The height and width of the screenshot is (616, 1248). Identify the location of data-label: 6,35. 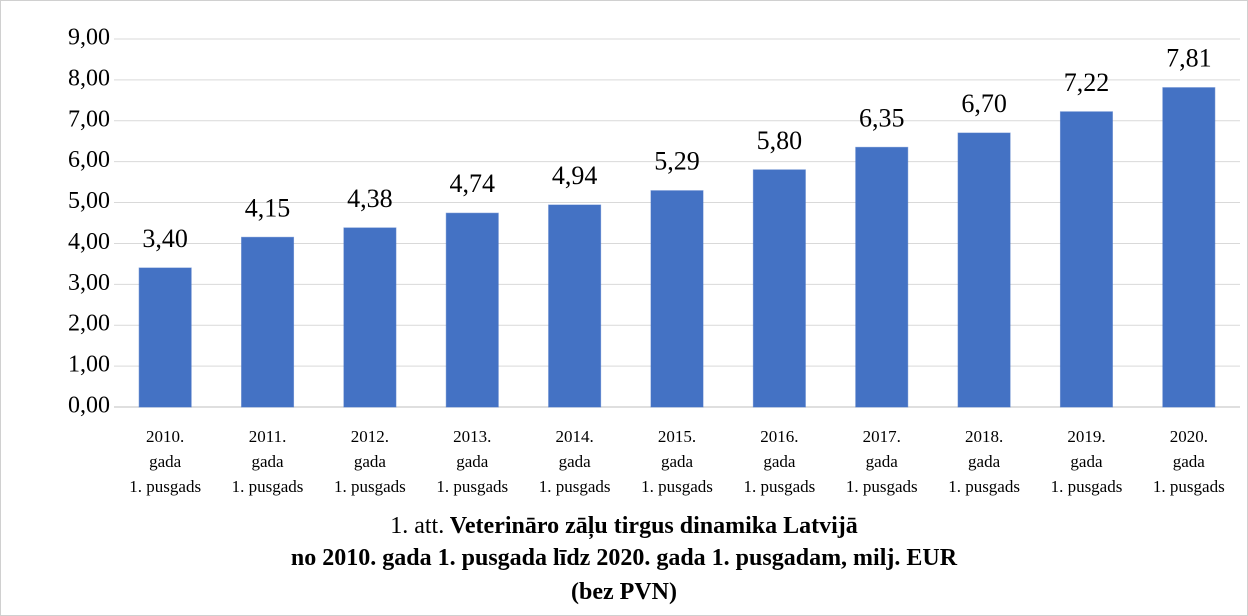
(882, 117).